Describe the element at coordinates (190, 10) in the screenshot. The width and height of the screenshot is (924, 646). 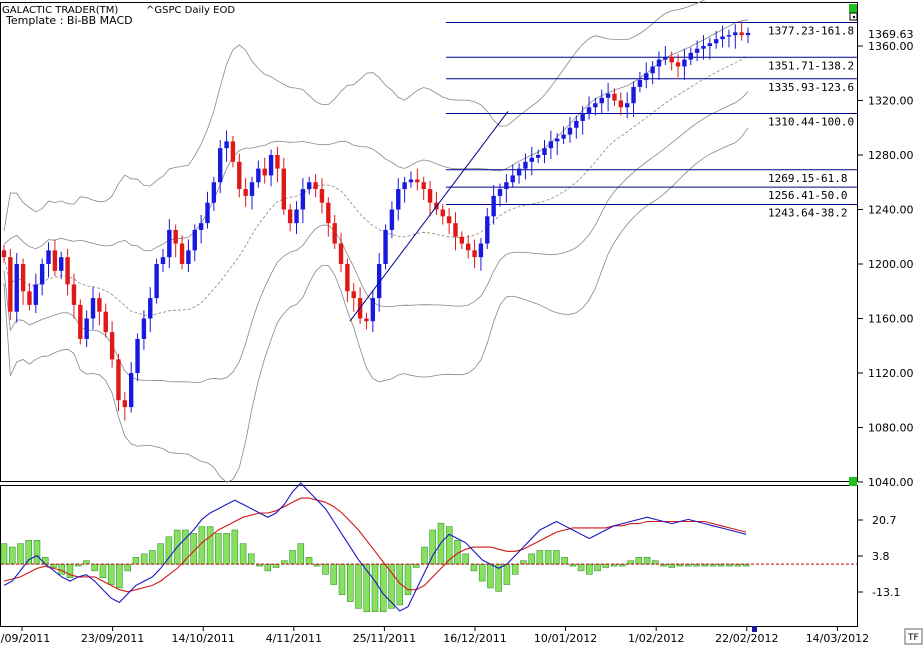
I see `header-symbol: ^GSPC Daily EOD` at that location.